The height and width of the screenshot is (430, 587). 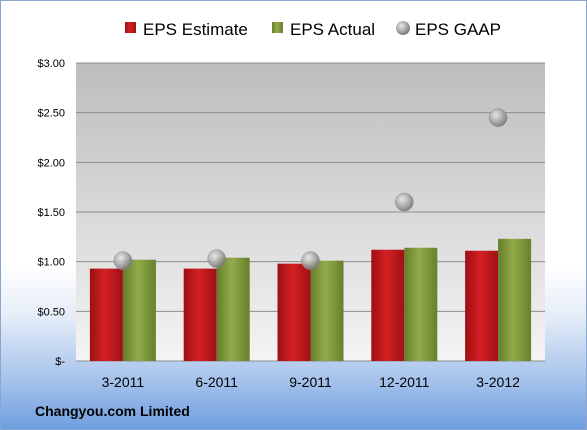 I want to click on x-tick-label: 3-2011, so click(x=123, y=382).